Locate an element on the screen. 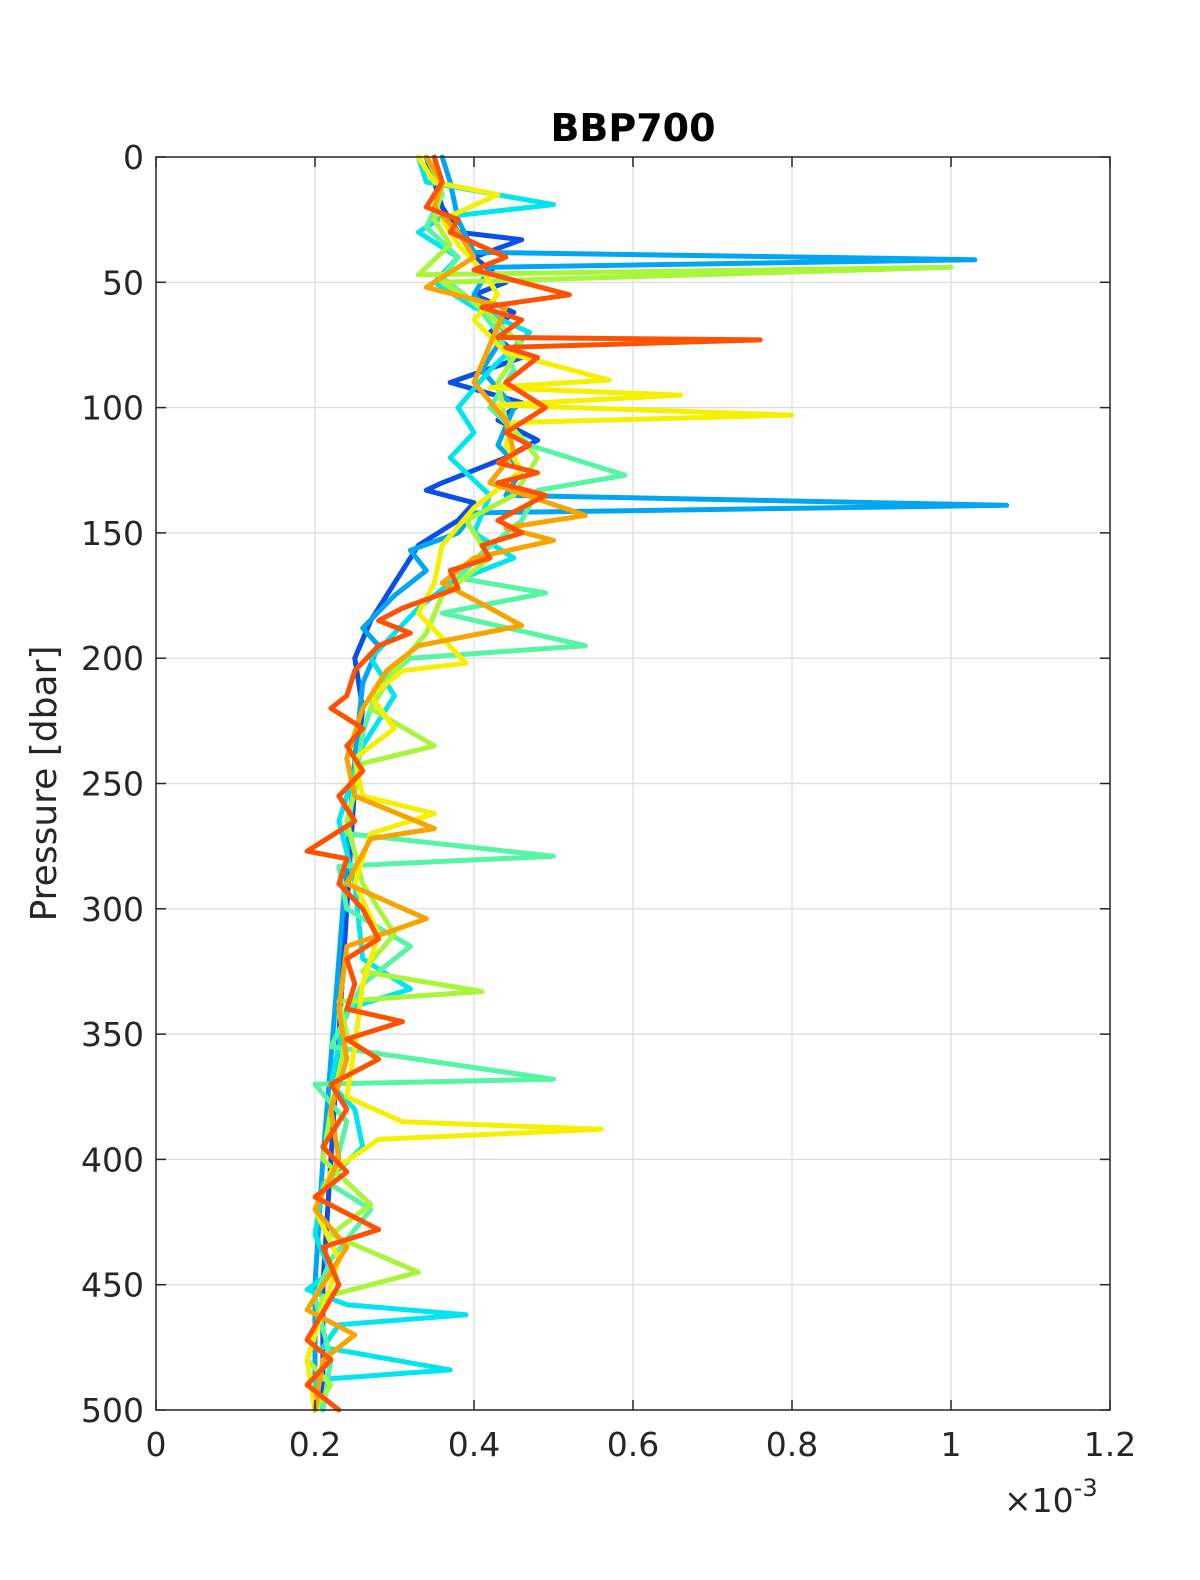  x-axis-exponent-power: -3 is located at coordinates (1086, 1488).